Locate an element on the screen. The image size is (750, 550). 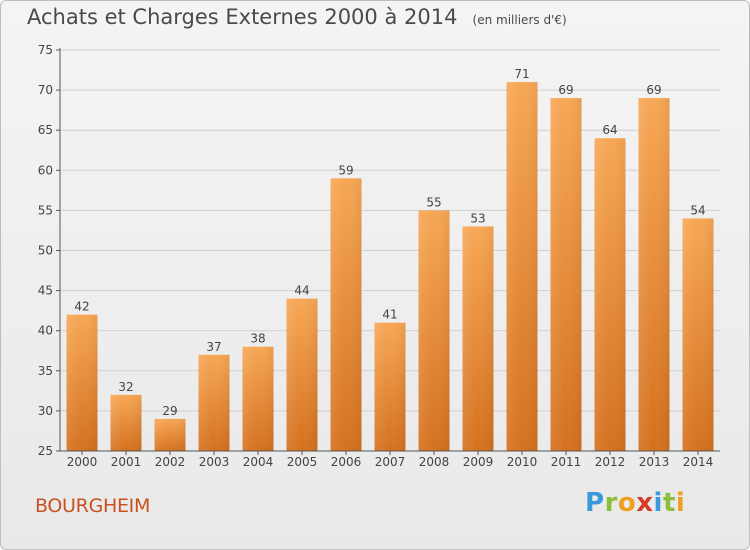
data-label: 37 is located at coordinates (213, 347).